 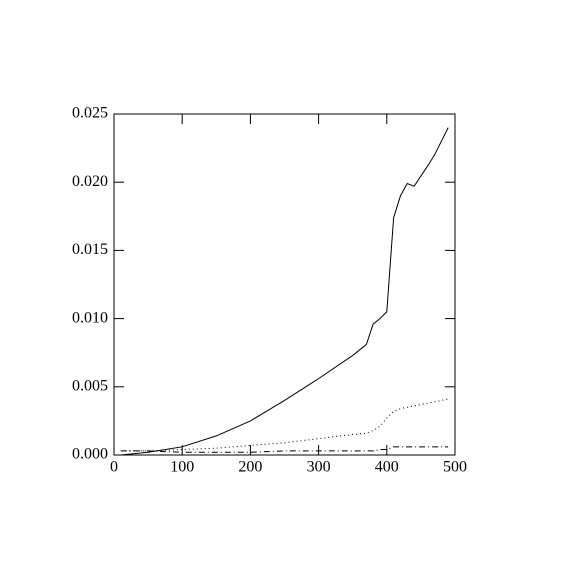 What do you see at coordinates (90, 454) in the screenshot?
I see `y-tick-label: 0.000` at bounding box center [90, 454].